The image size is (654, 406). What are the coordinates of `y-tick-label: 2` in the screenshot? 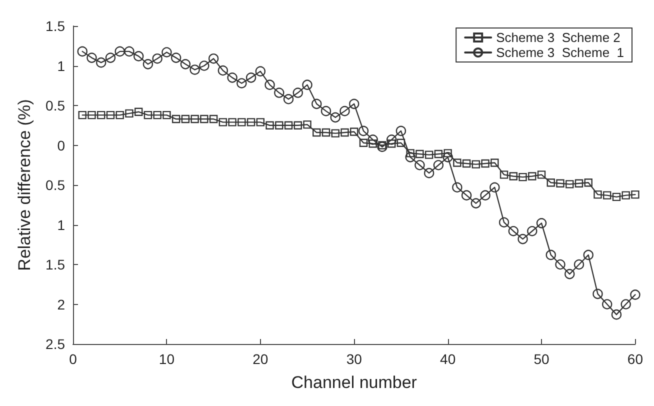 It's located at (61, 304).